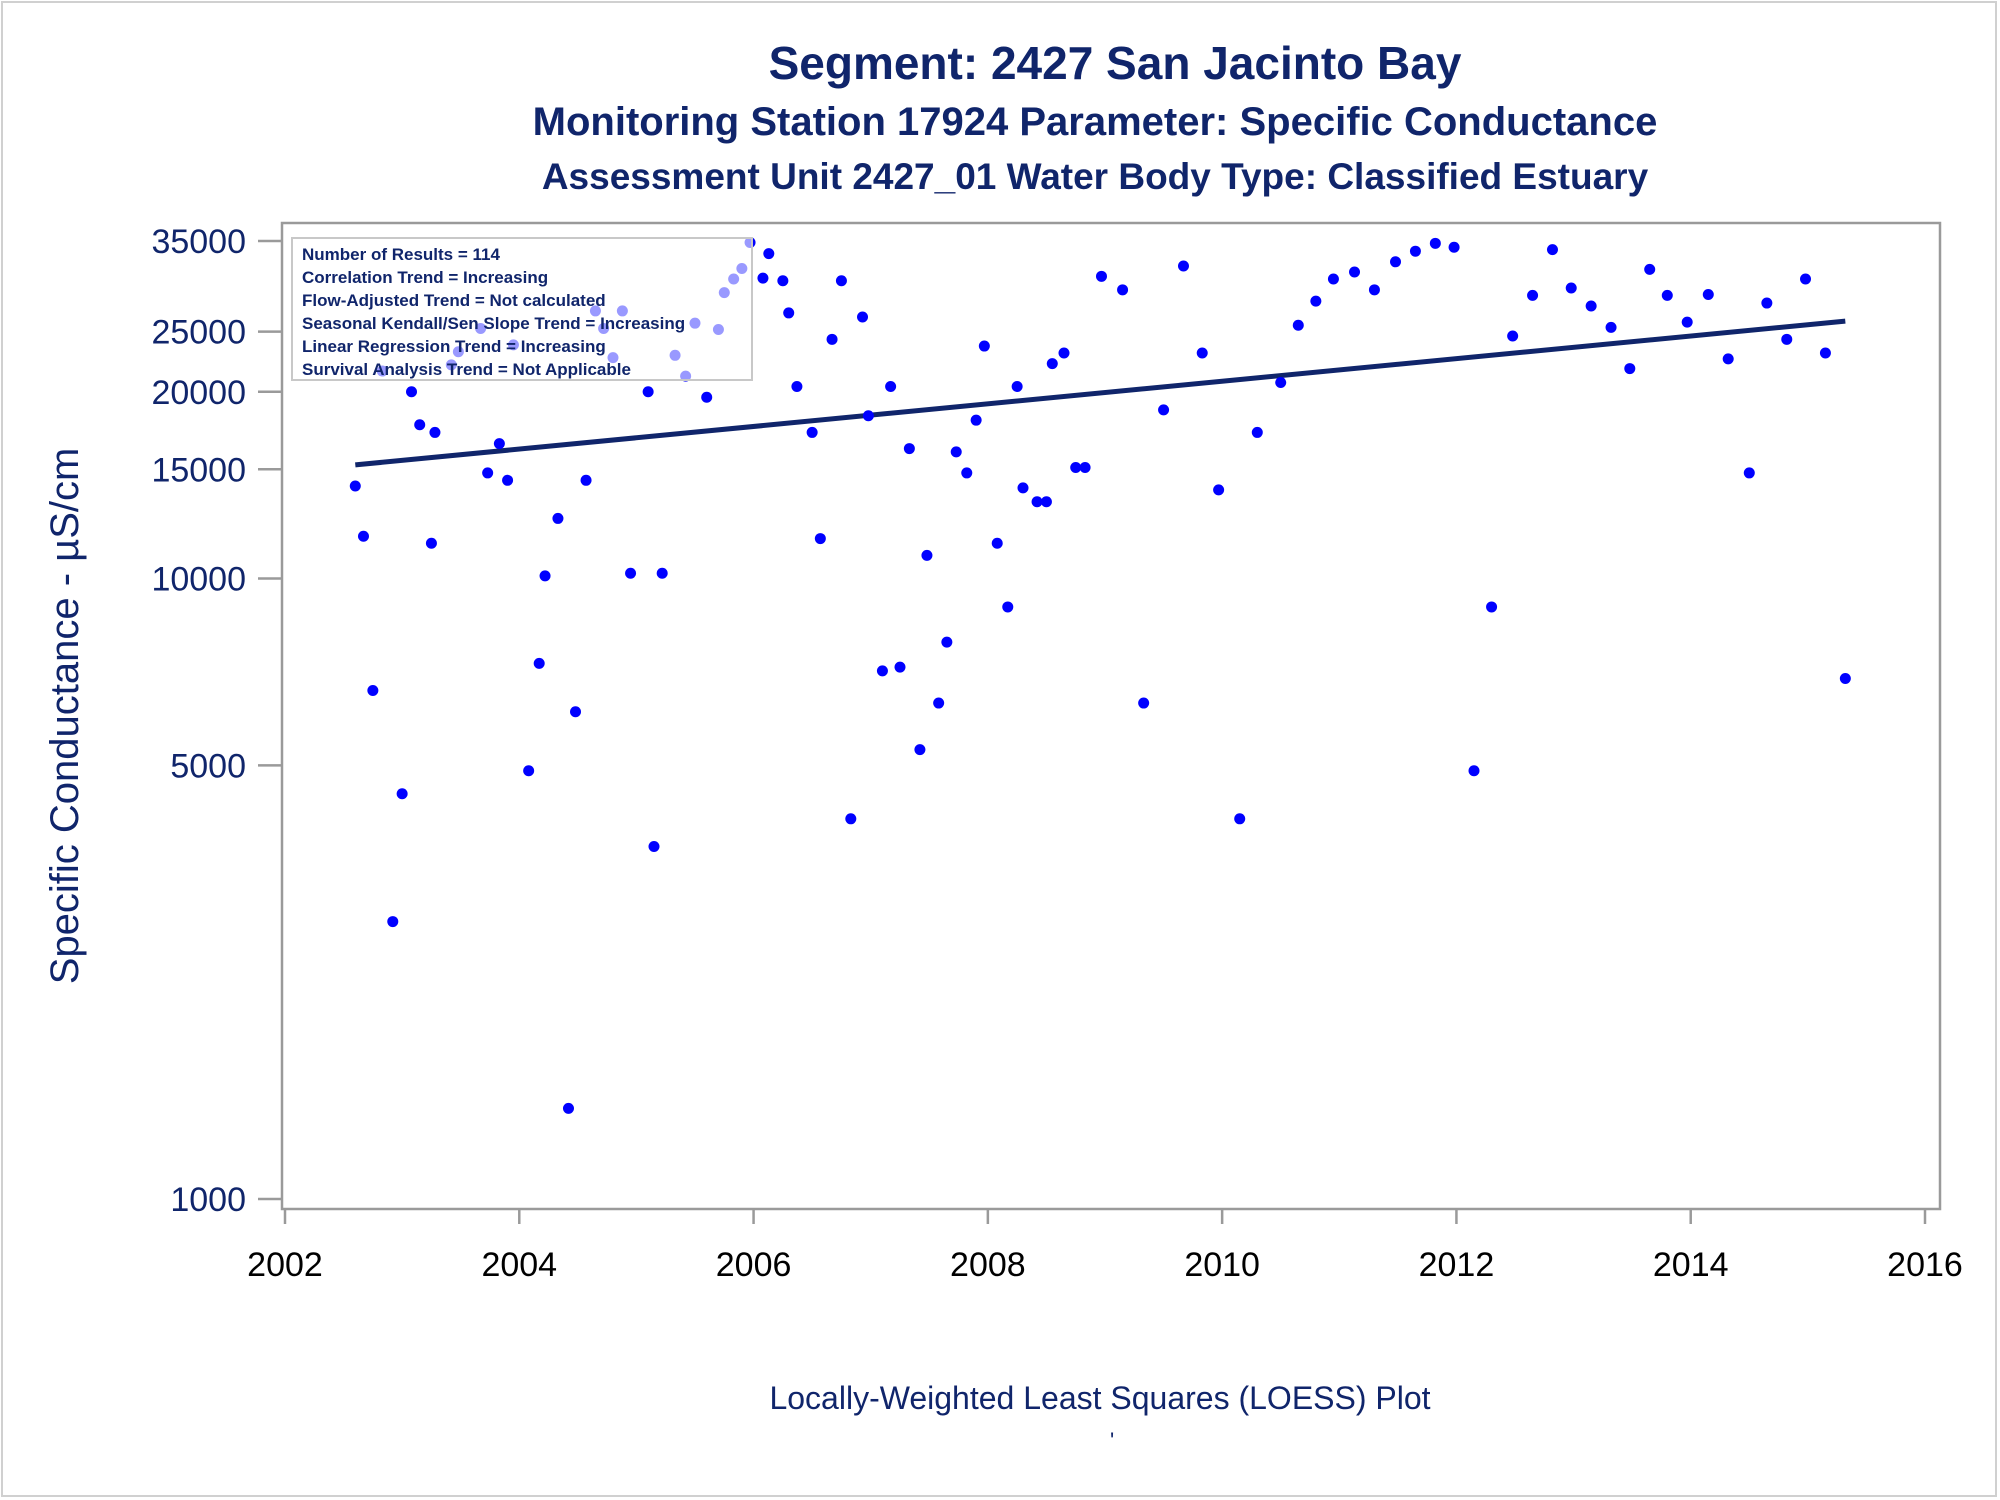 The width and height of the screenshot is (2000, 1500). What do you see at coordinates (1112, 1440) in the screenshot?
I see `footnote-mark: '` at bounding box center [1112, 1440].